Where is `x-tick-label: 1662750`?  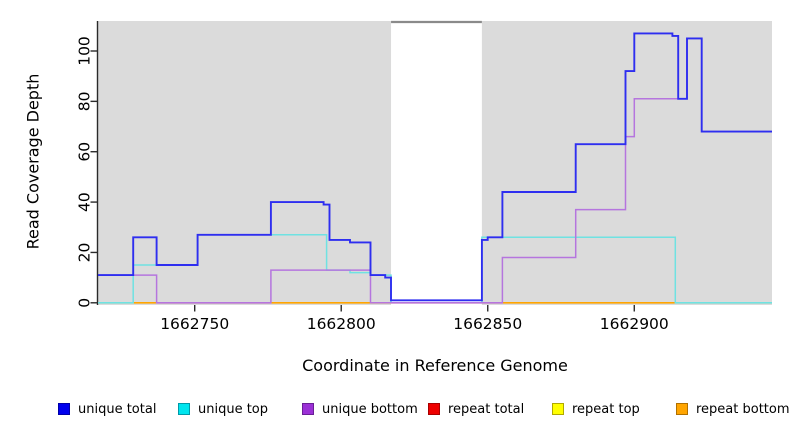
x-tick-label: 1662750 is located at coordinates (194, 324).